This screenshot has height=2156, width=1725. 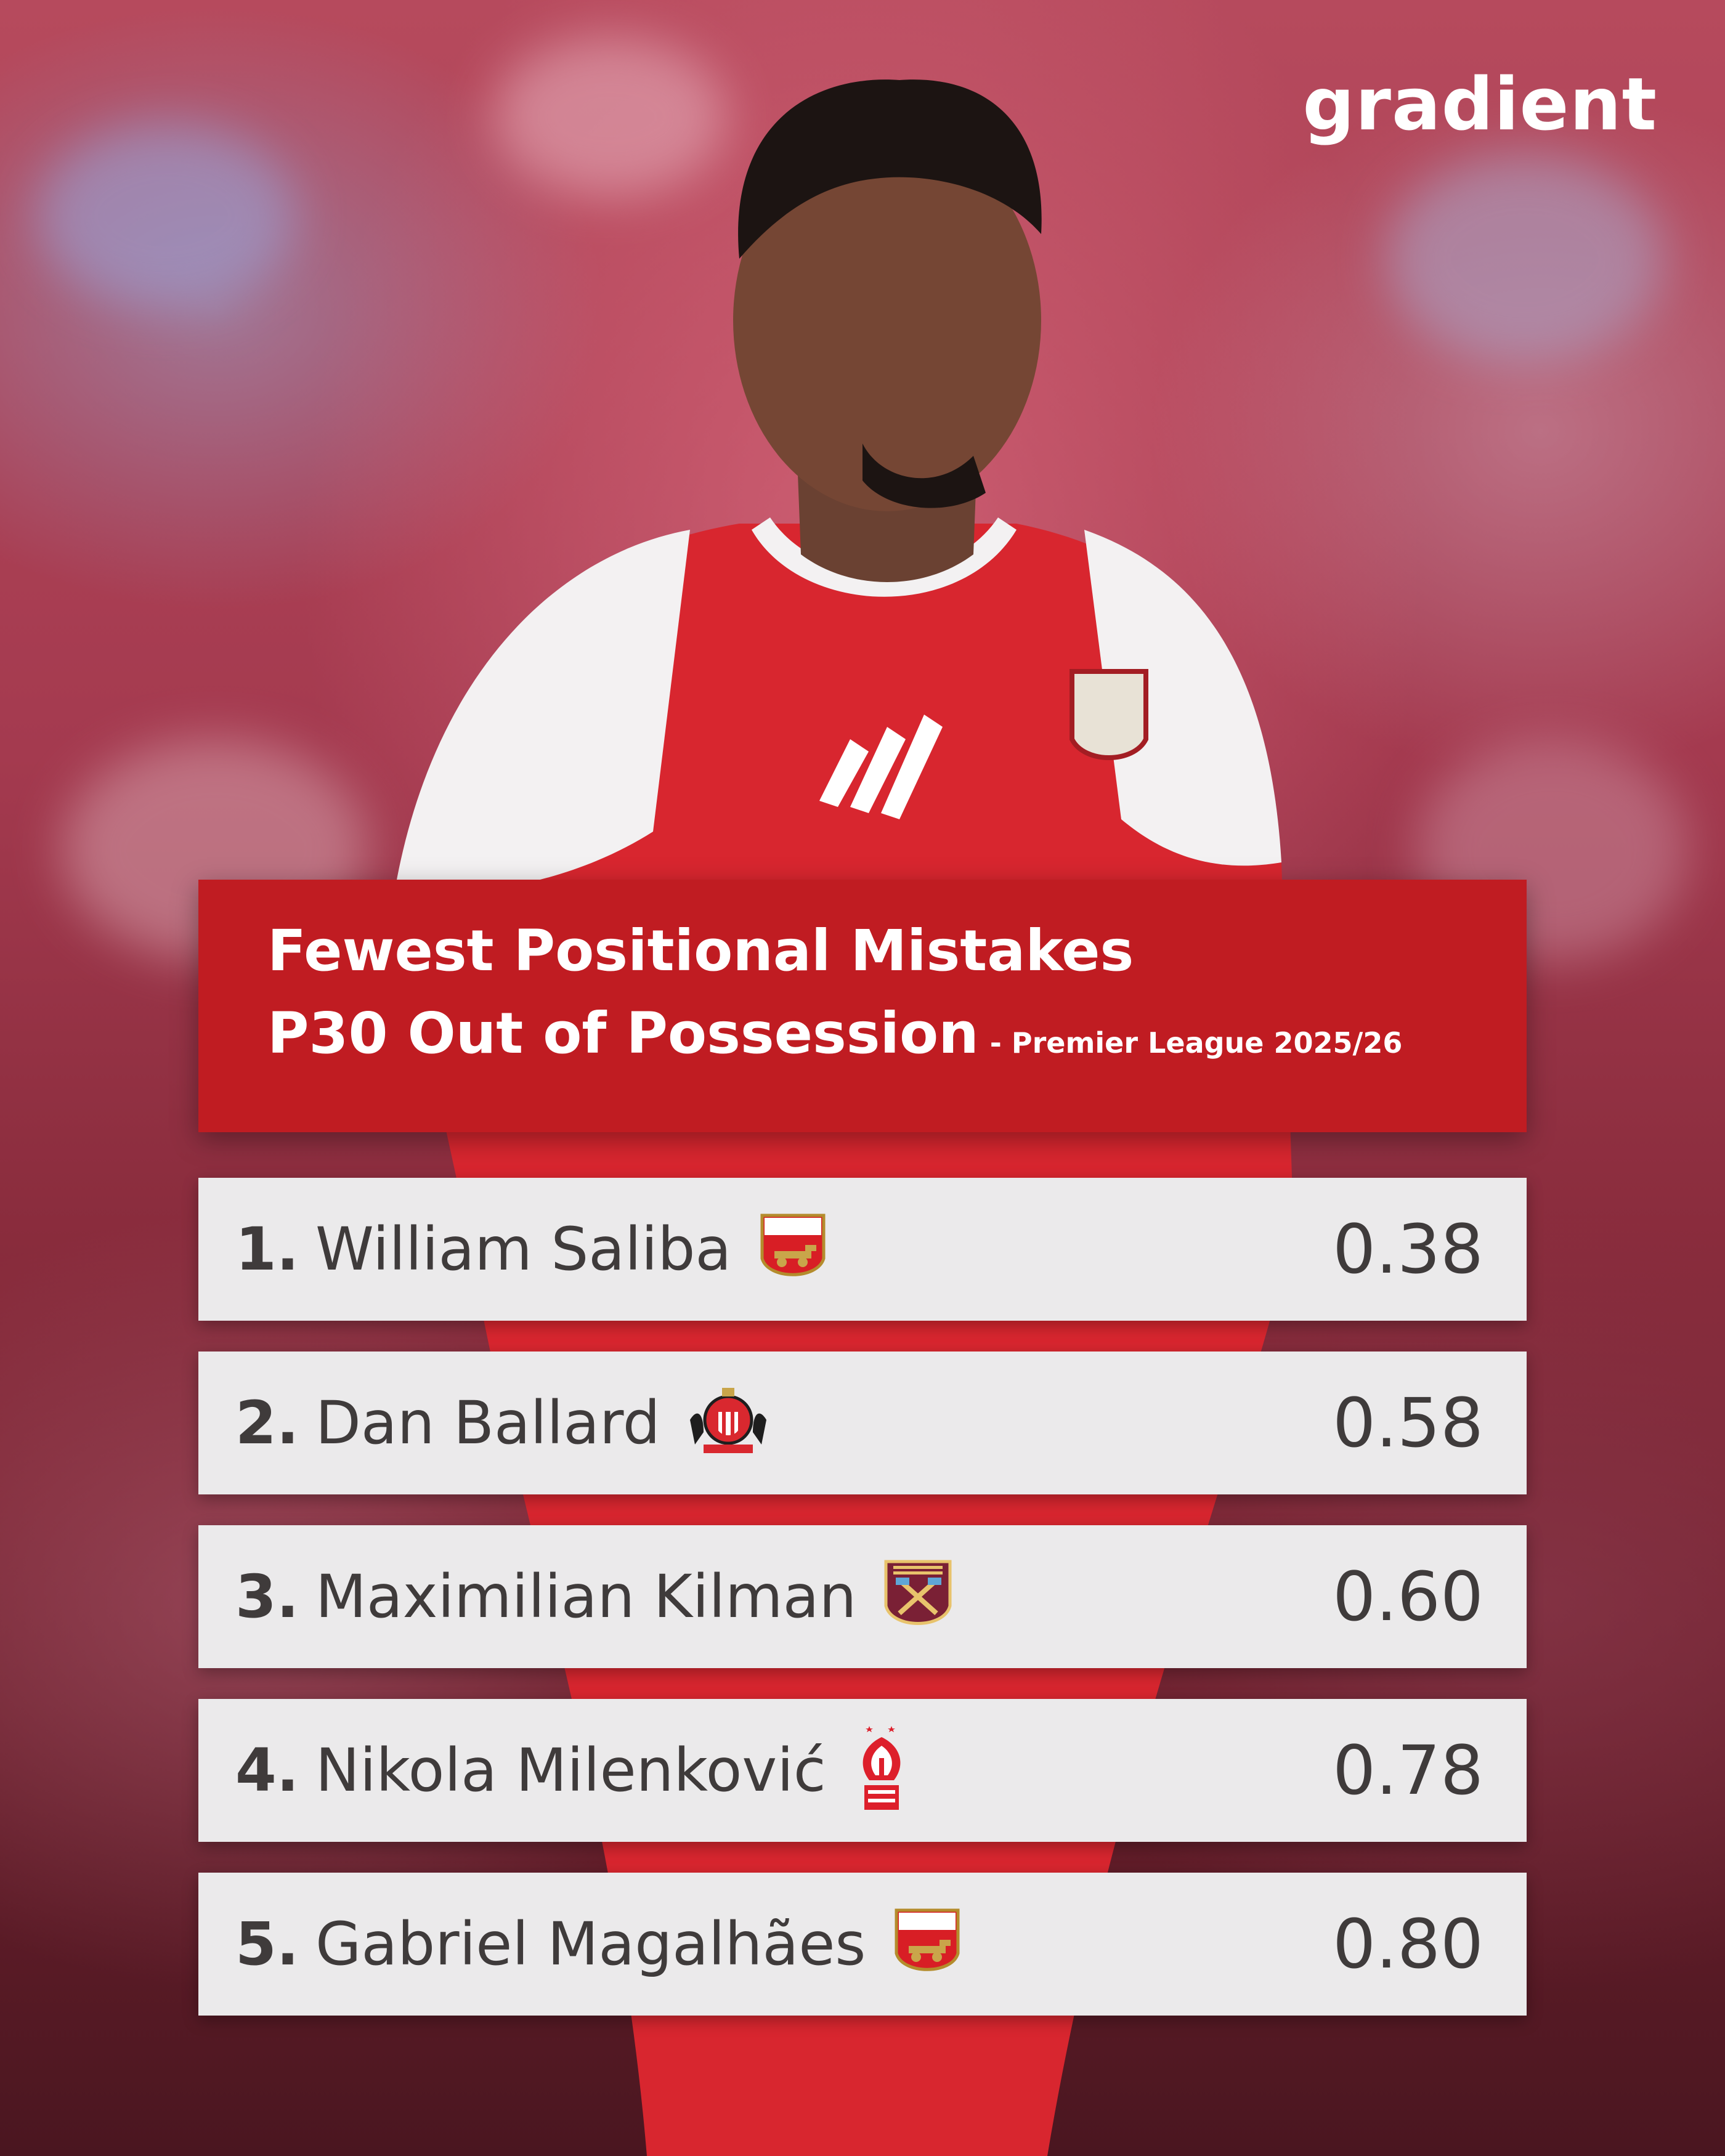 What do you see at coordinates (862, 1249) in the screenshot?
I see `list-item: 1. William Saliba 0.38` at bounding box center [862, 1249].